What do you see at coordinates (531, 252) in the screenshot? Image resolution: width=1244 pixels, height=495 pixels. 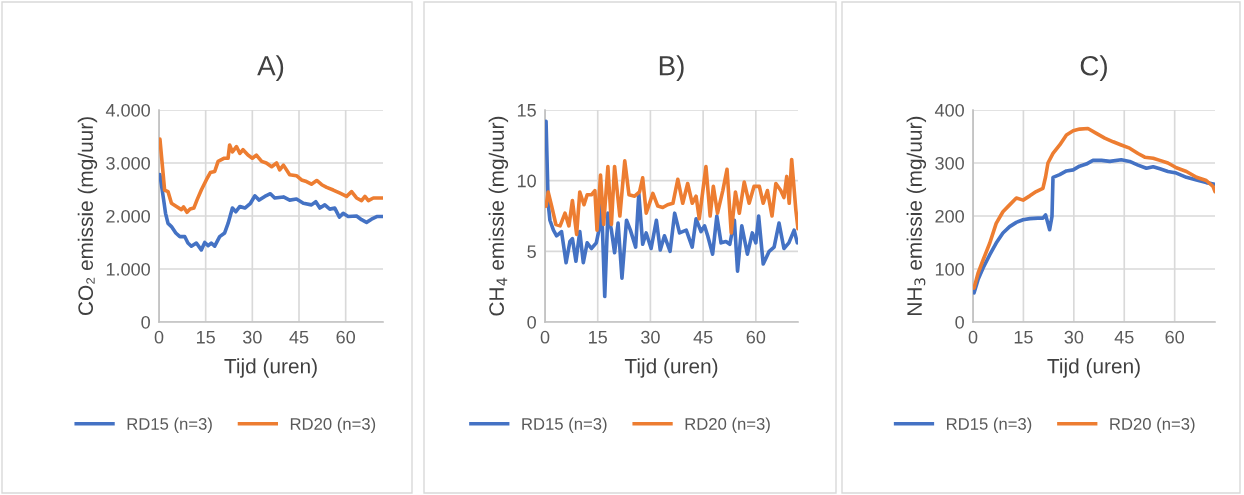 I see `y-tick-label: 5` at bounding box center [531, 252].